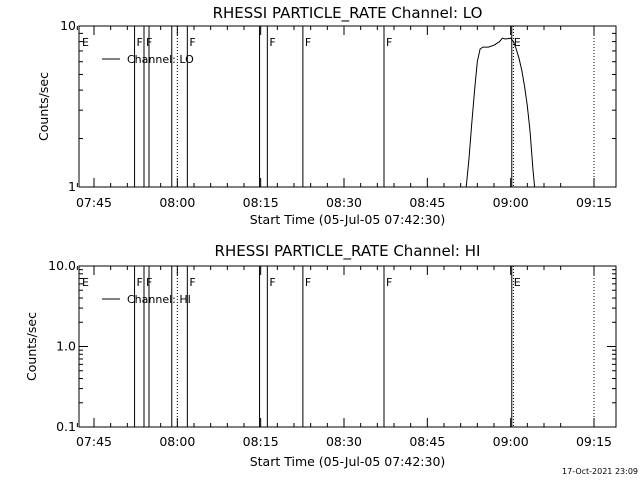 The height and width of the screenshot is (480, 640). What do you see at coordinates (159, 299) in the screenshot?
I see `panel-2-legend-label: Channel: HI` at bounding box center [159, 299].